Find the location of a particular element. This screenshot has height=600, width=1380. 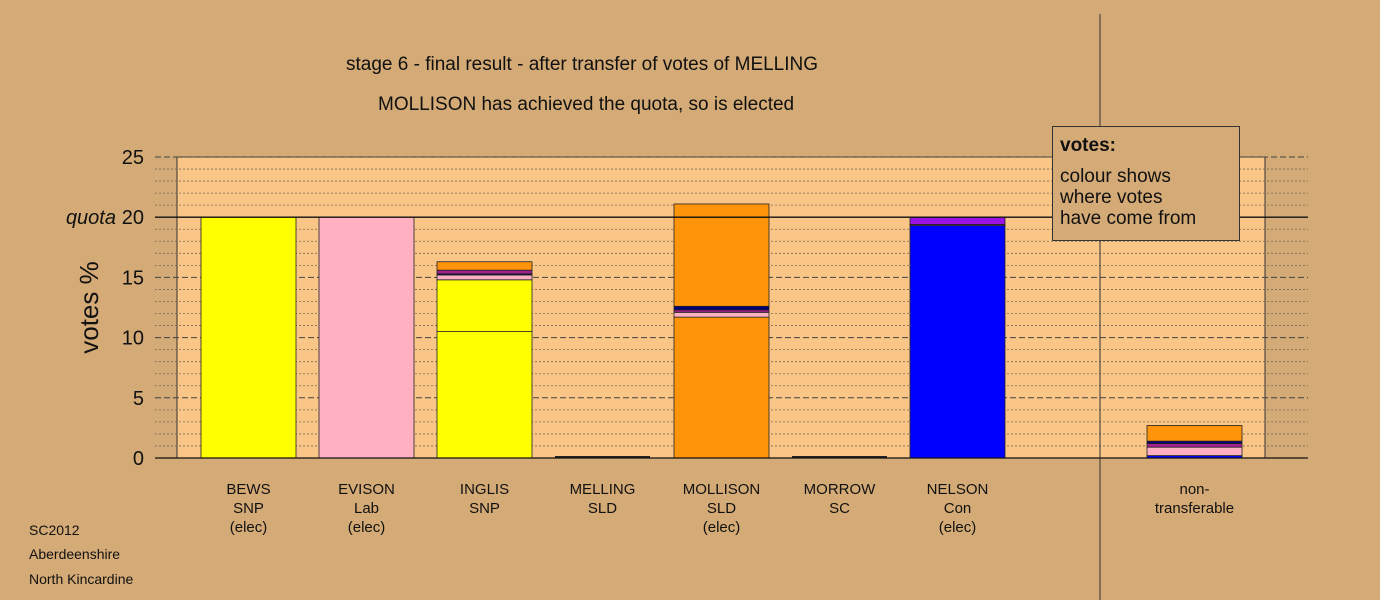

category-label: EVISON is located at coordinates (366, 489).